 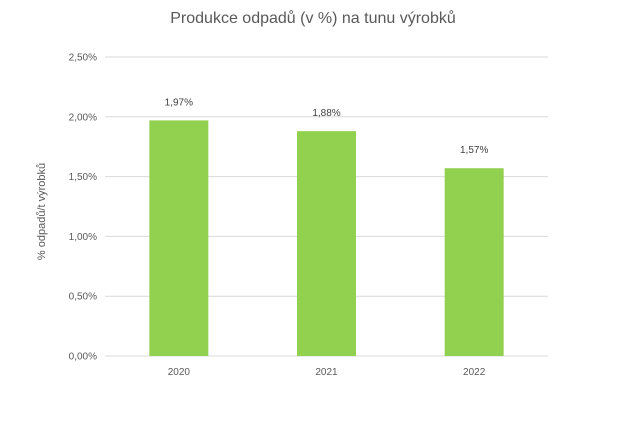 What do you see at coordinates (83, 357) in the screenshot?
I see `y-tick-label: 0,00%` at bounding box center [83, 357].